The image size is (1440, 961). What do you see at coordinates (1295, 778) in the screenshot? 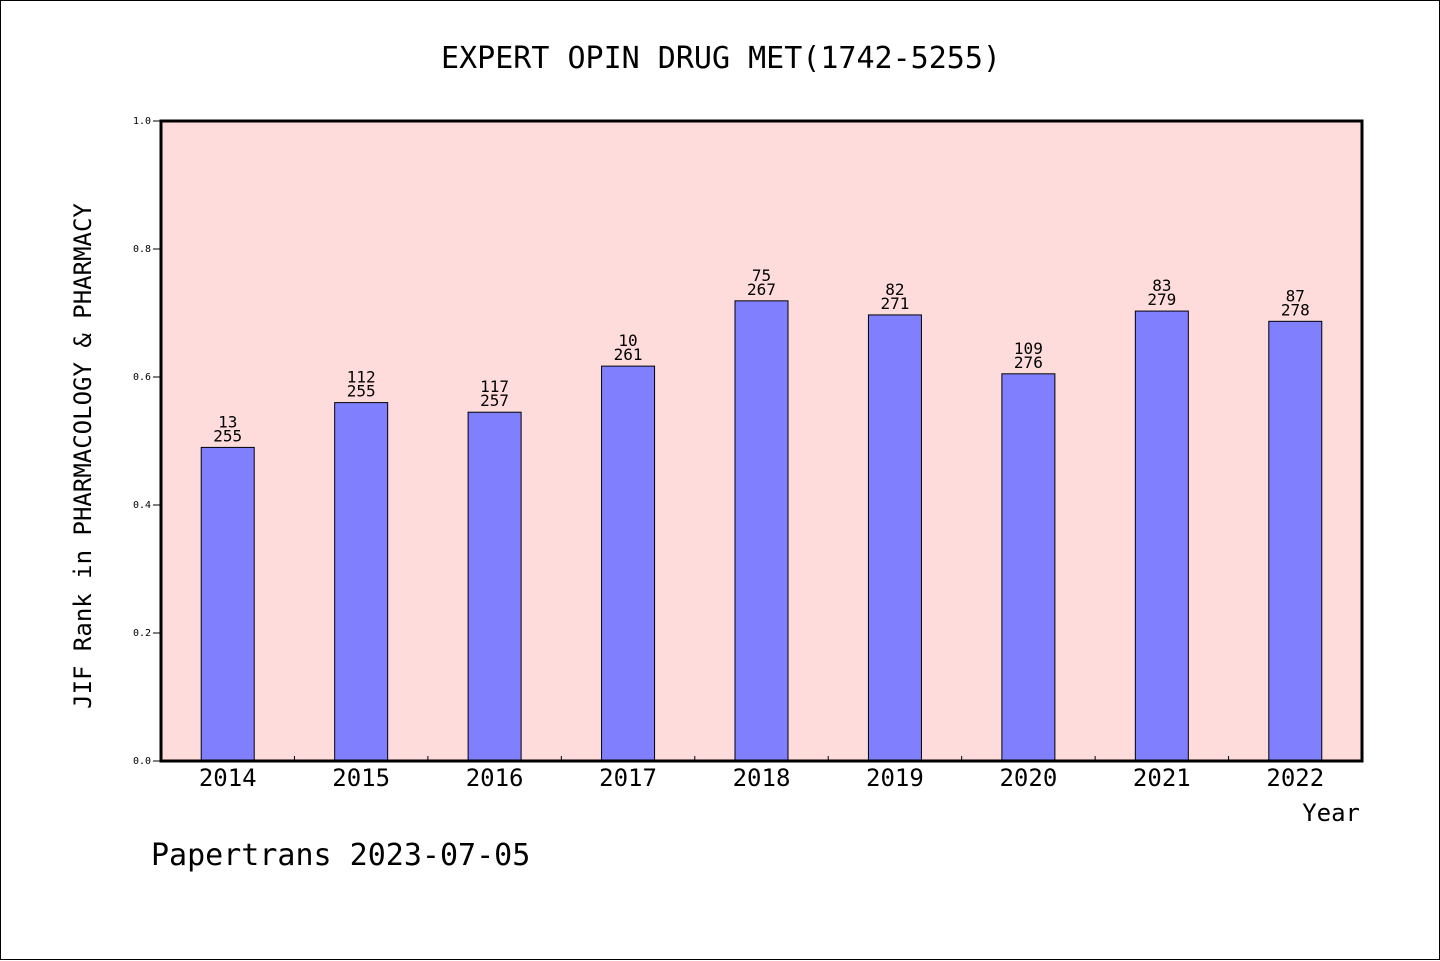
I see `x-tick-label-2022: 2022` at bounding box center [1295, 778].